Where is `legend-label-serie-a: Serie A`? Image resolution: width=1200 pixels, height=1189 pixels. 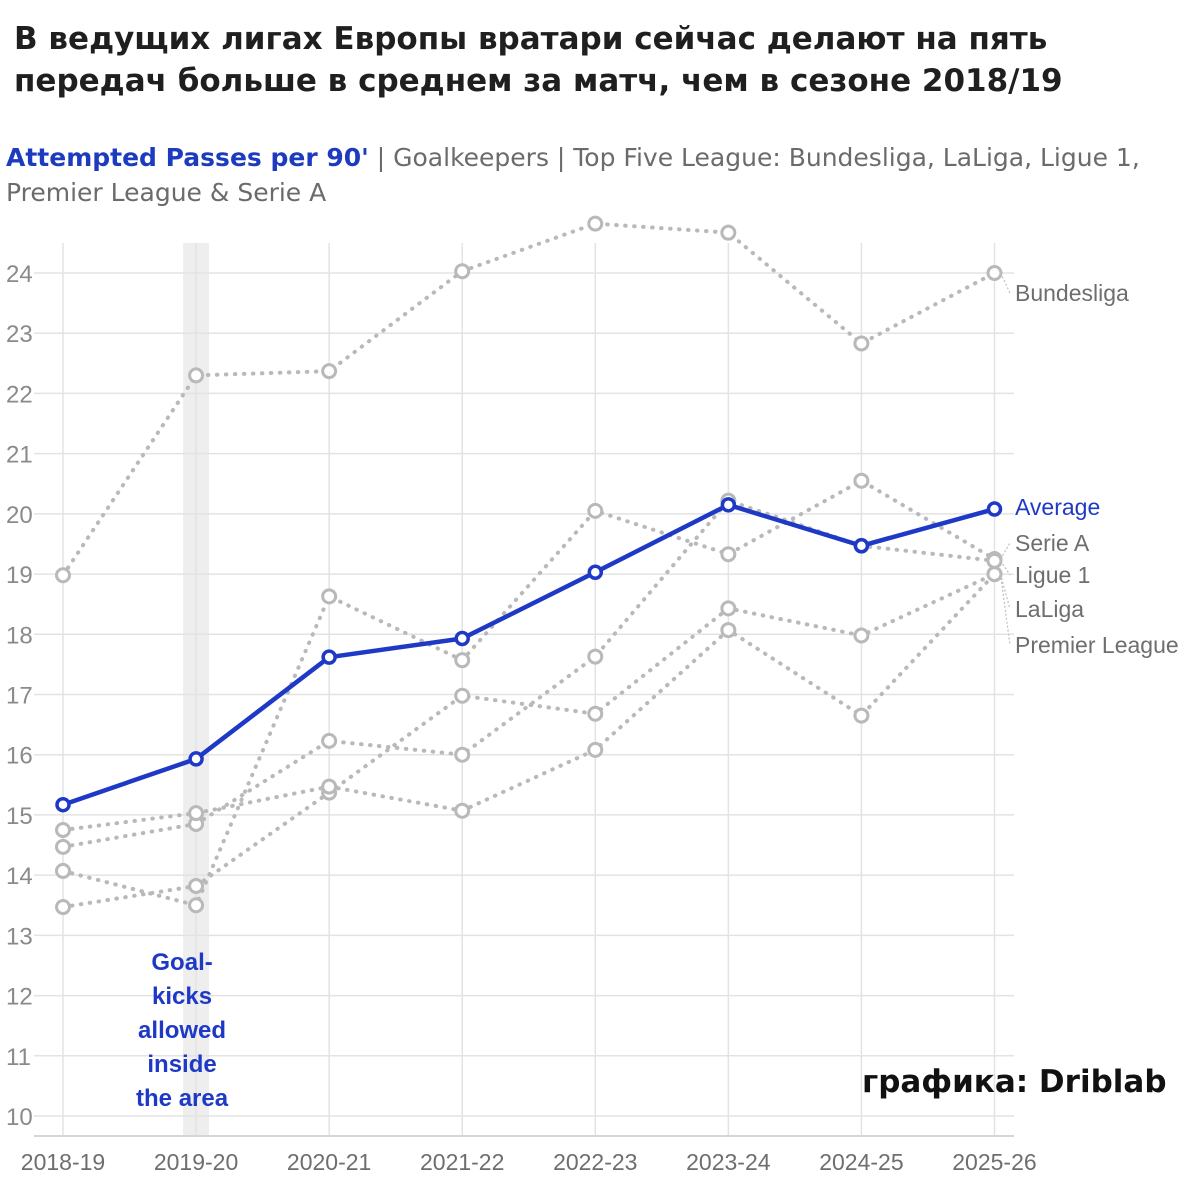 legend-label-serie-a: Serie A is located at coordinates (1052, 543).